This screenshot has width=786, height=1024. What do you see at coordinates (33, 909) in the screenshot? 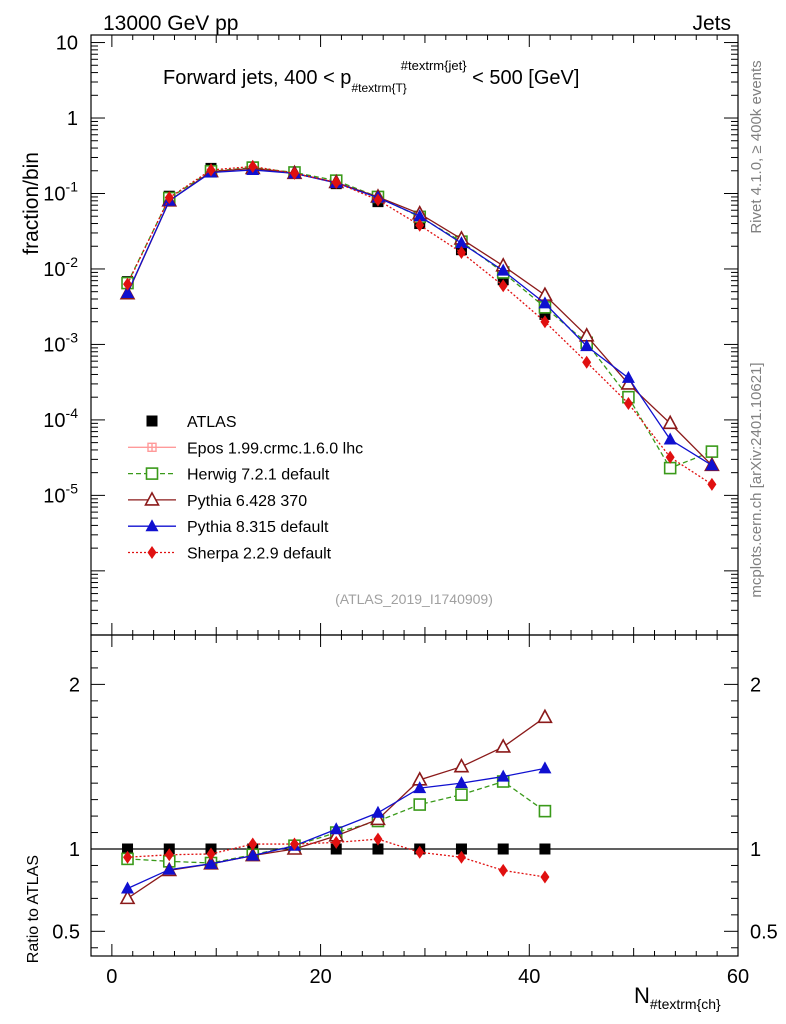
I see `y-axis-title-ratio: Ratio to ATLAS` at bounding box center [33, 909].